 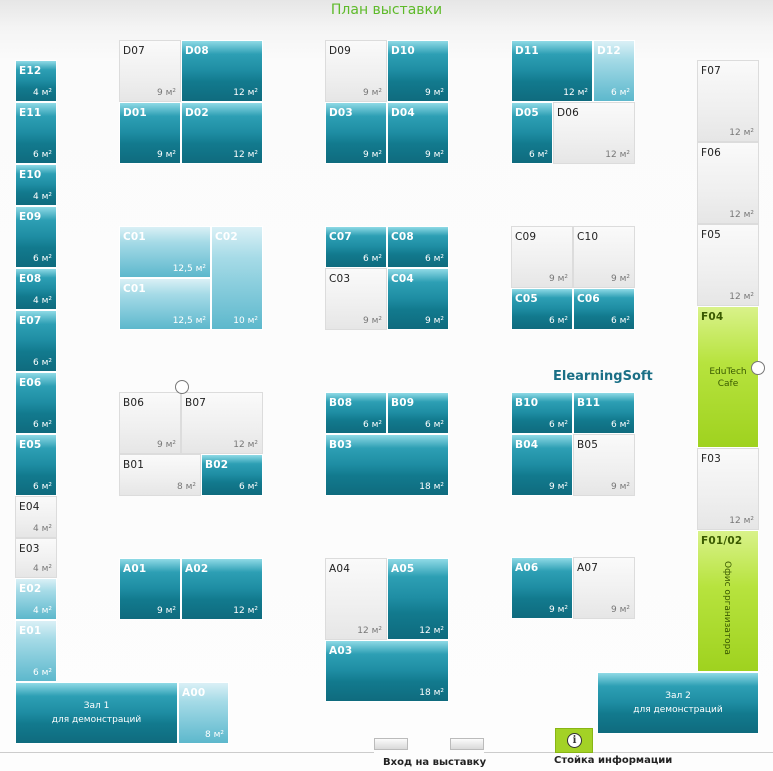 I want to click on booth-b06: B06 9 м², so click(x=150, y=423).